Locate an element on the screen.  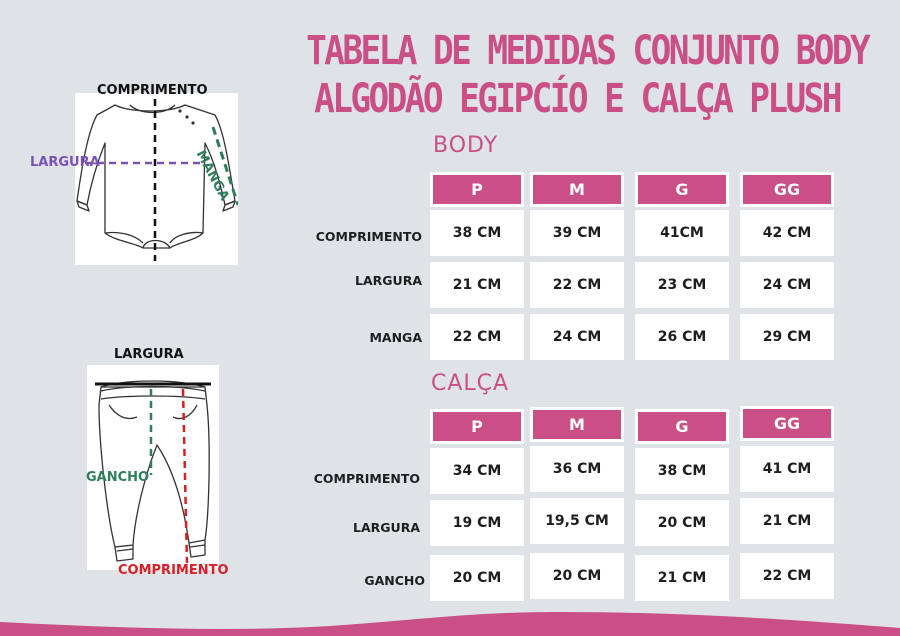
calca-row-label-gancho: GANCHO is located at coordinates (394, 580).